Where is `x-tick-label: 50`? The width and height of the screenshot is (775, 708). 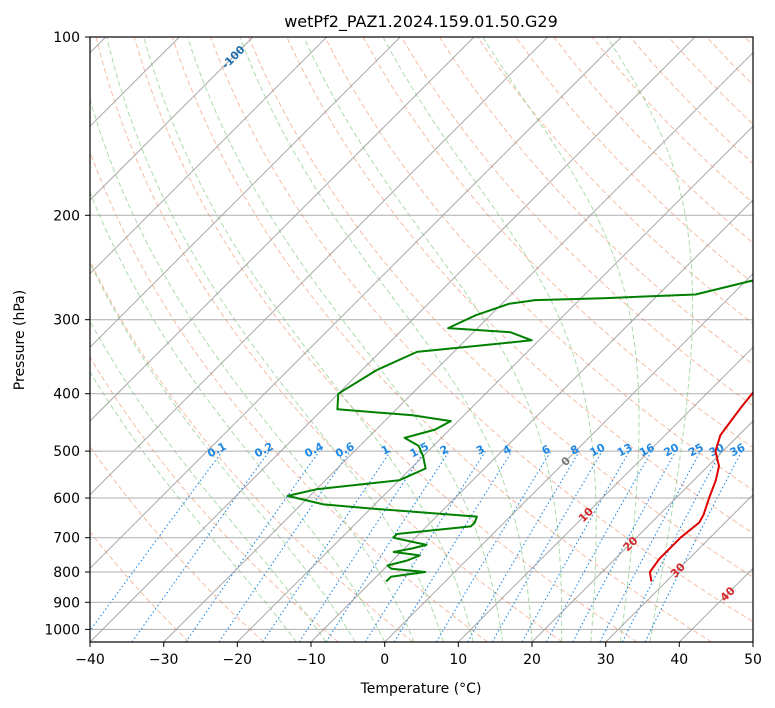 x-tick-label: 50 is located at coordinates (753, 660).